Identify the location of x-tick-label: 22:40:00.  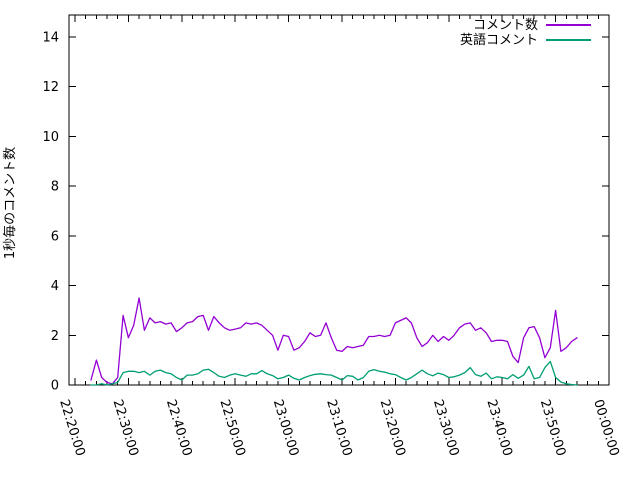
(178, 428).